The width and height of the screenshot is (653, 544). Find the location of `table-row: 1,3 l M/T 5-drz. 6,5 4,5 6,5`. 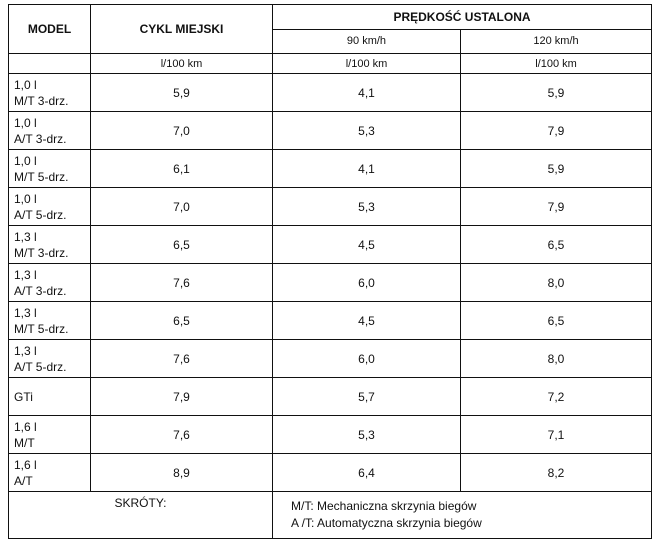

table-row: 1,3 l M/T 5-drz. 6,5 4,5 6,5 is located at coordinates (330, 320).